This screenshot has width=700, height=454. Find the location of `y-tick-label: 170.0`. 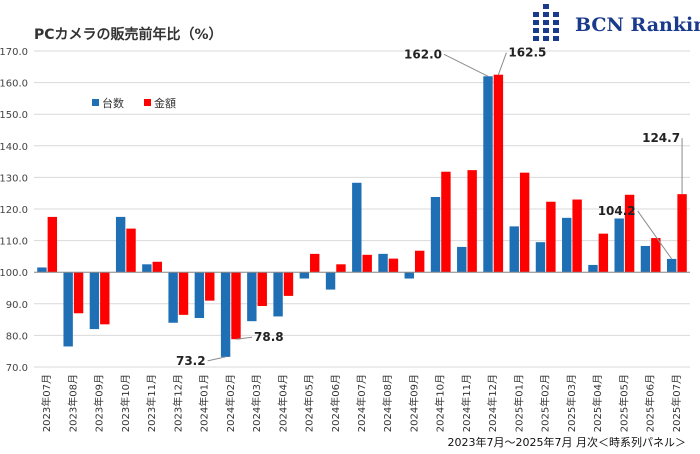

y-tick-label: 170.0 is located at coordinates (14, 52).